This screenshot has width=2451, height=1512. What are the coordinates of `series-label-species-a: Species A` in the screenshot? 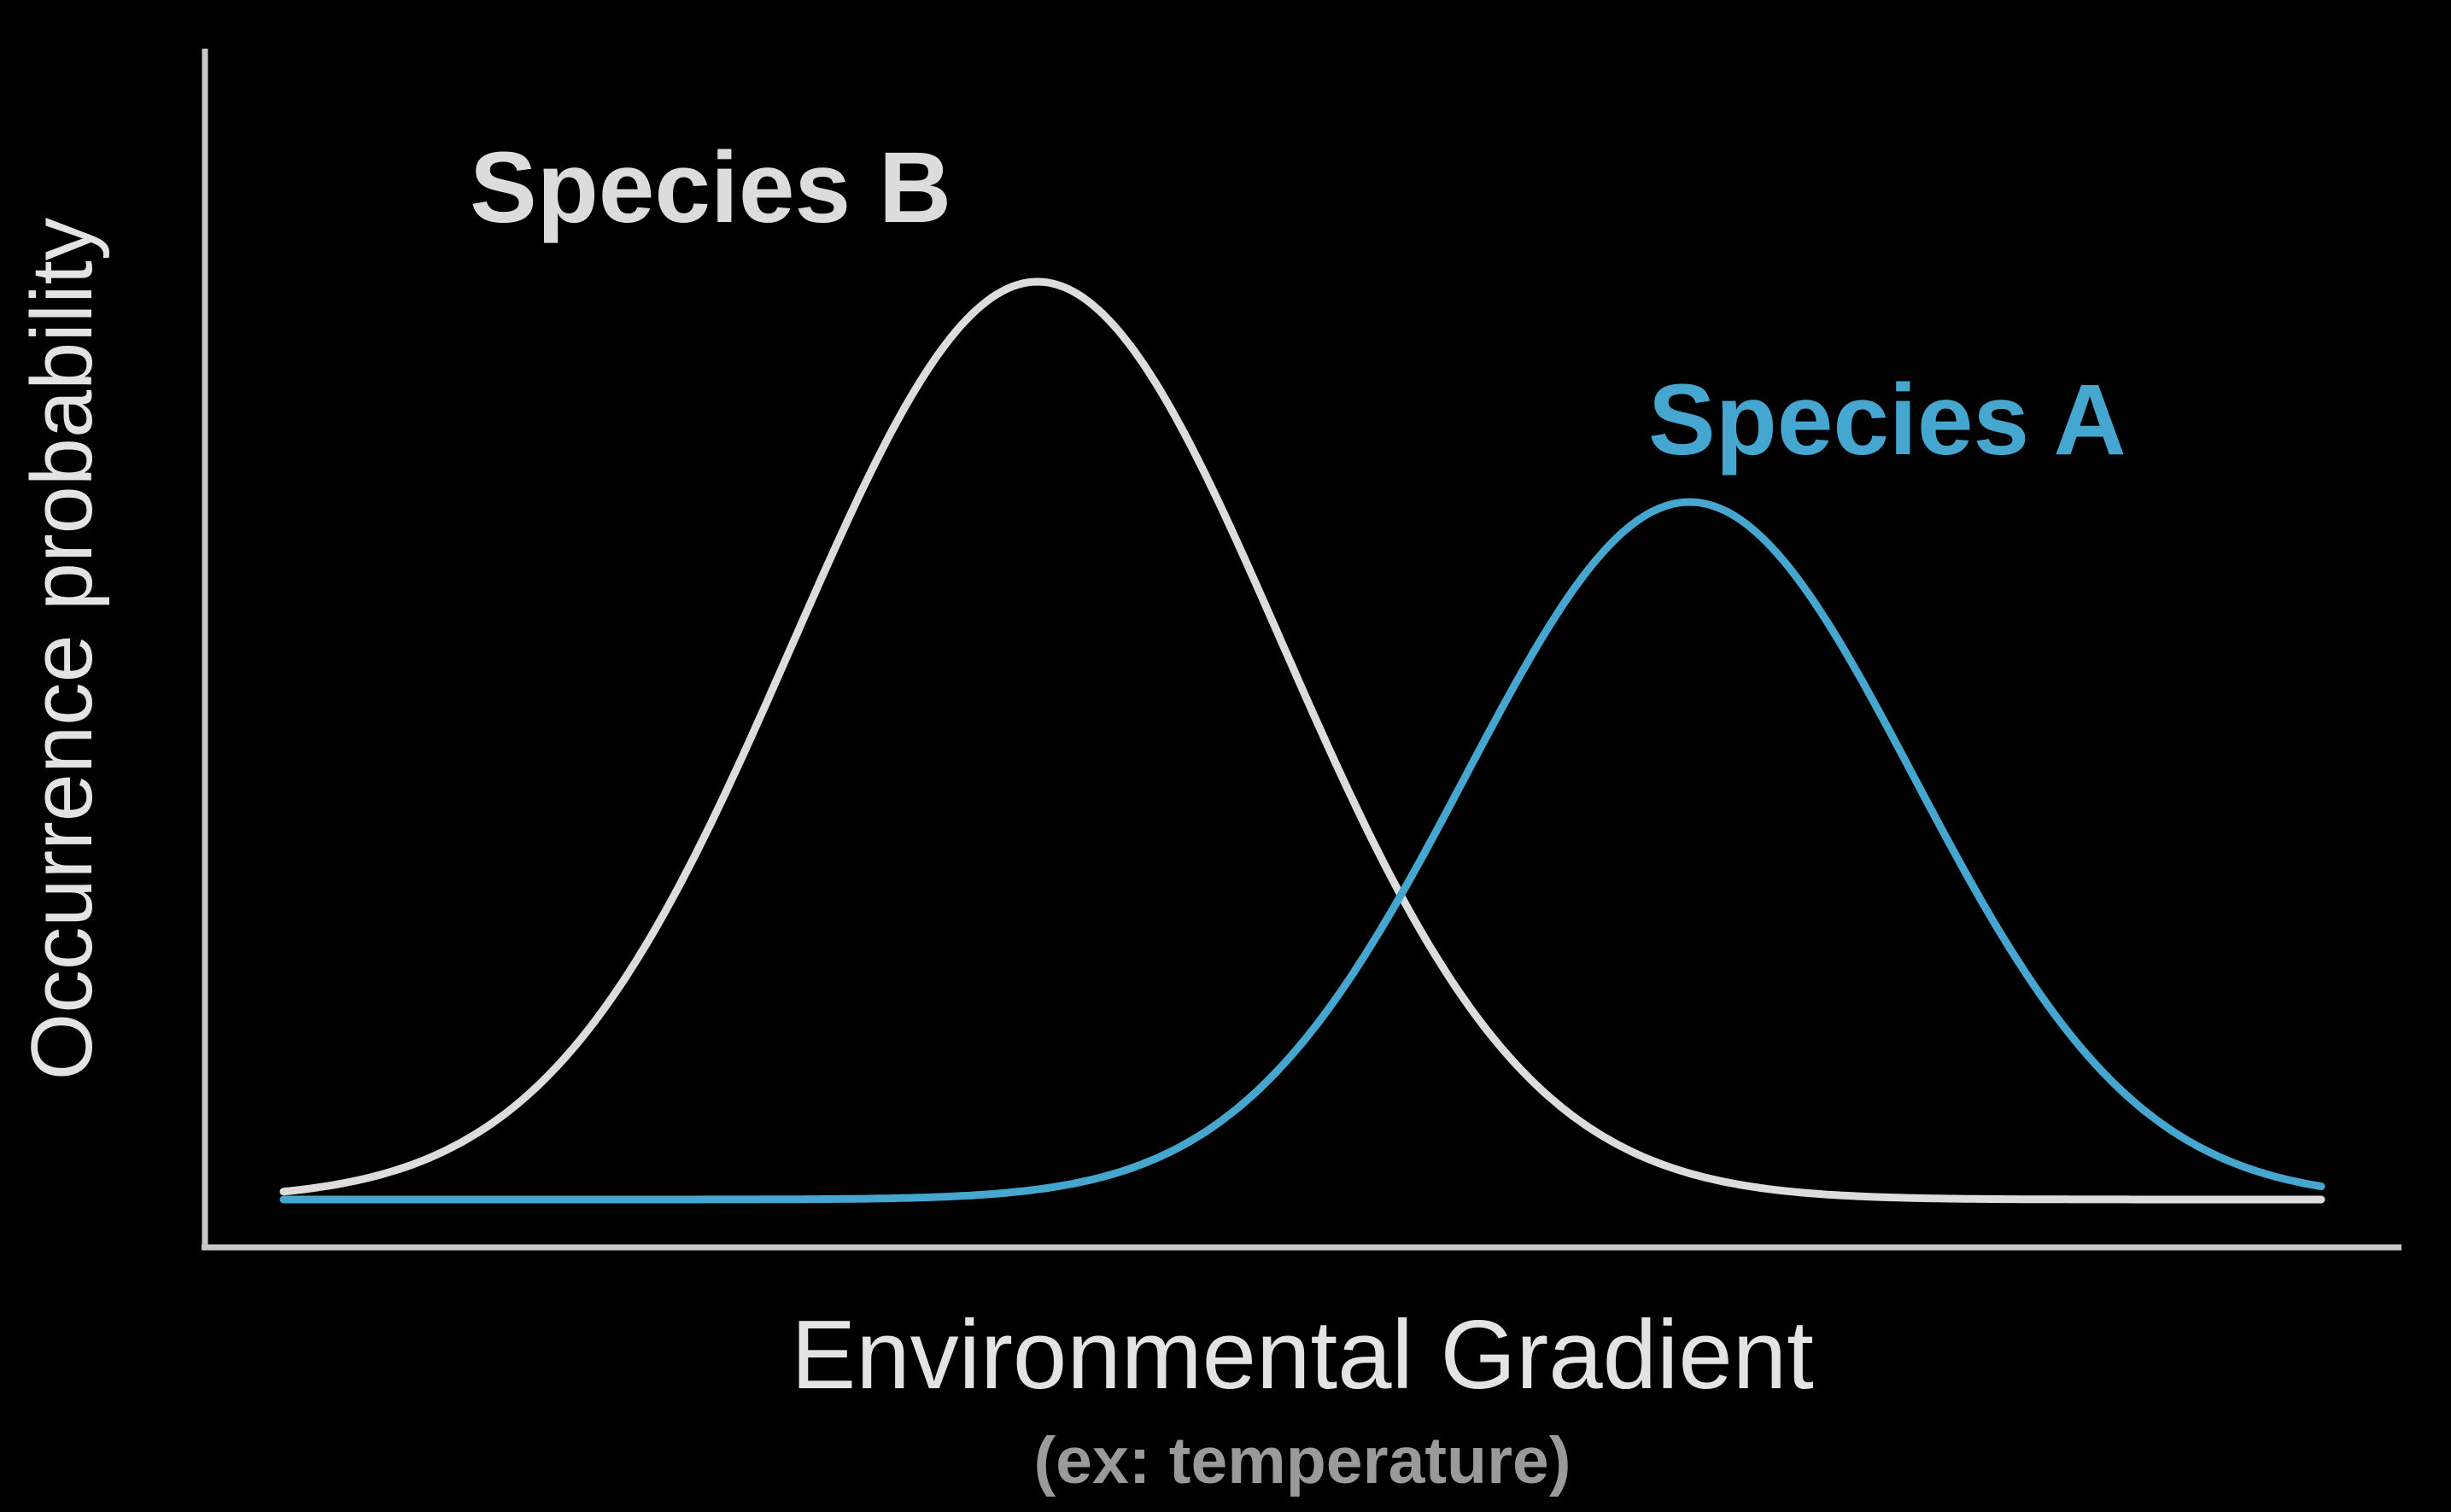 It's located at (1887, 420).